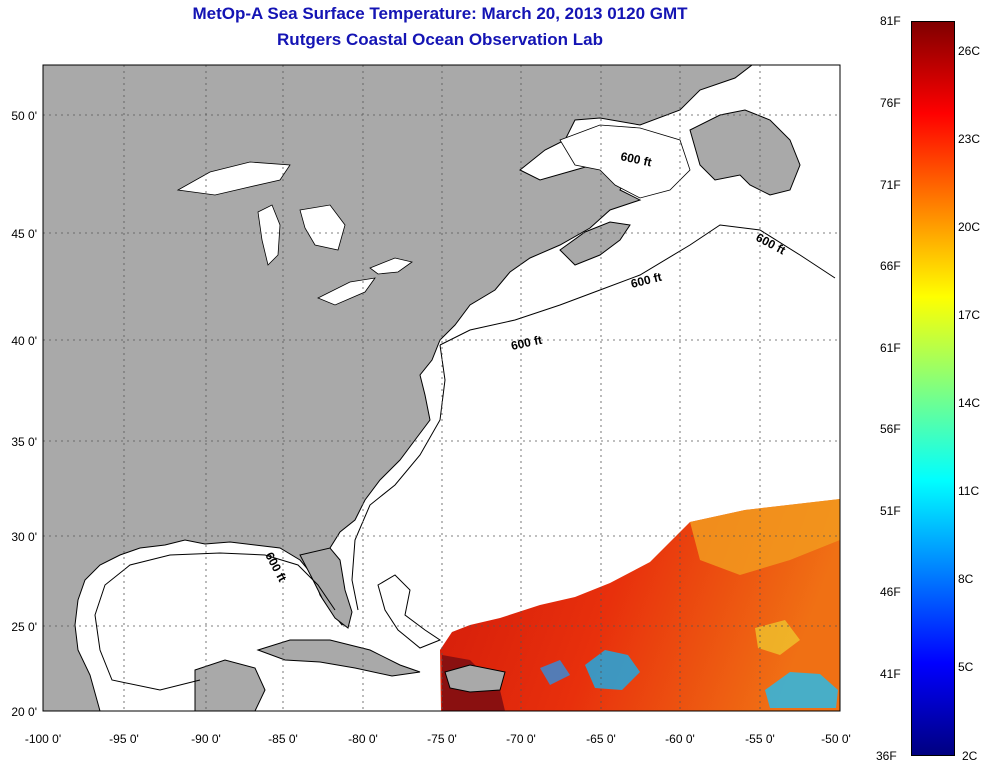 Image resolution: width=984 pixels, height=770 pixels. What do you see at coordinates (215, 621) in the screenshot?
I see `isobath-line-gulf` at bounding box center [215, 621].